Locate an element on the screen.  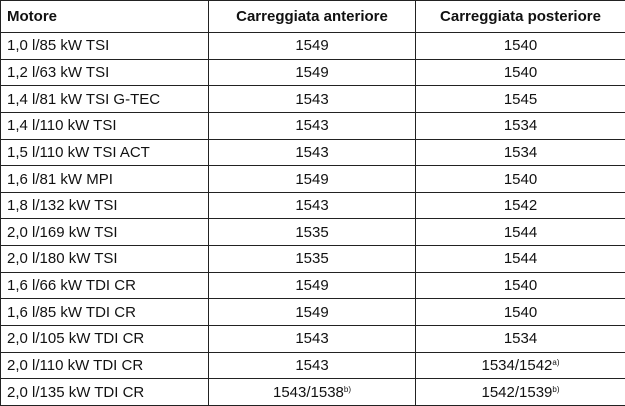
table-cell: 1542/1539b) is located at coordinates (520, 392).